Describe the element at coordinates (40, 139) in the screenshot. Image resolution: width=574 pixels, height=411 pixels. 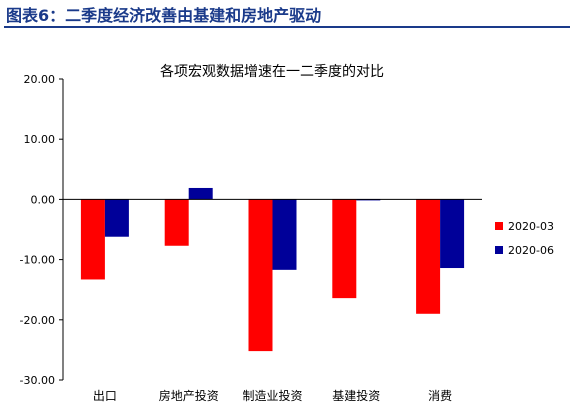
I see `y-tick-label: 10.00` at that location.